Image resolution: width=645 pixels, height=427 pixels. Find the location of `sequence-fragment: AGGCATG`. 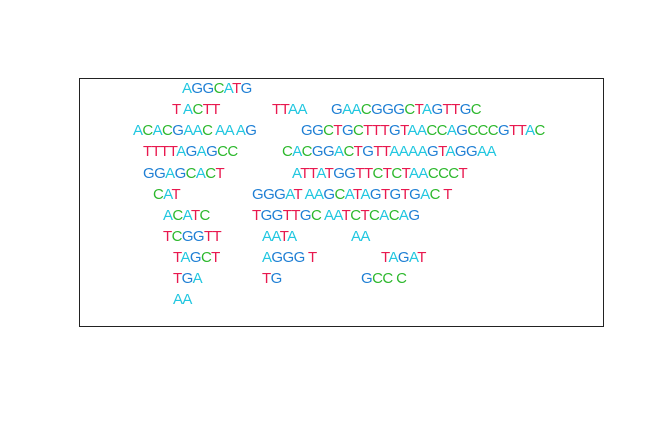

sequence-fragment: AGGCATG is located at coordinates (217, 88).